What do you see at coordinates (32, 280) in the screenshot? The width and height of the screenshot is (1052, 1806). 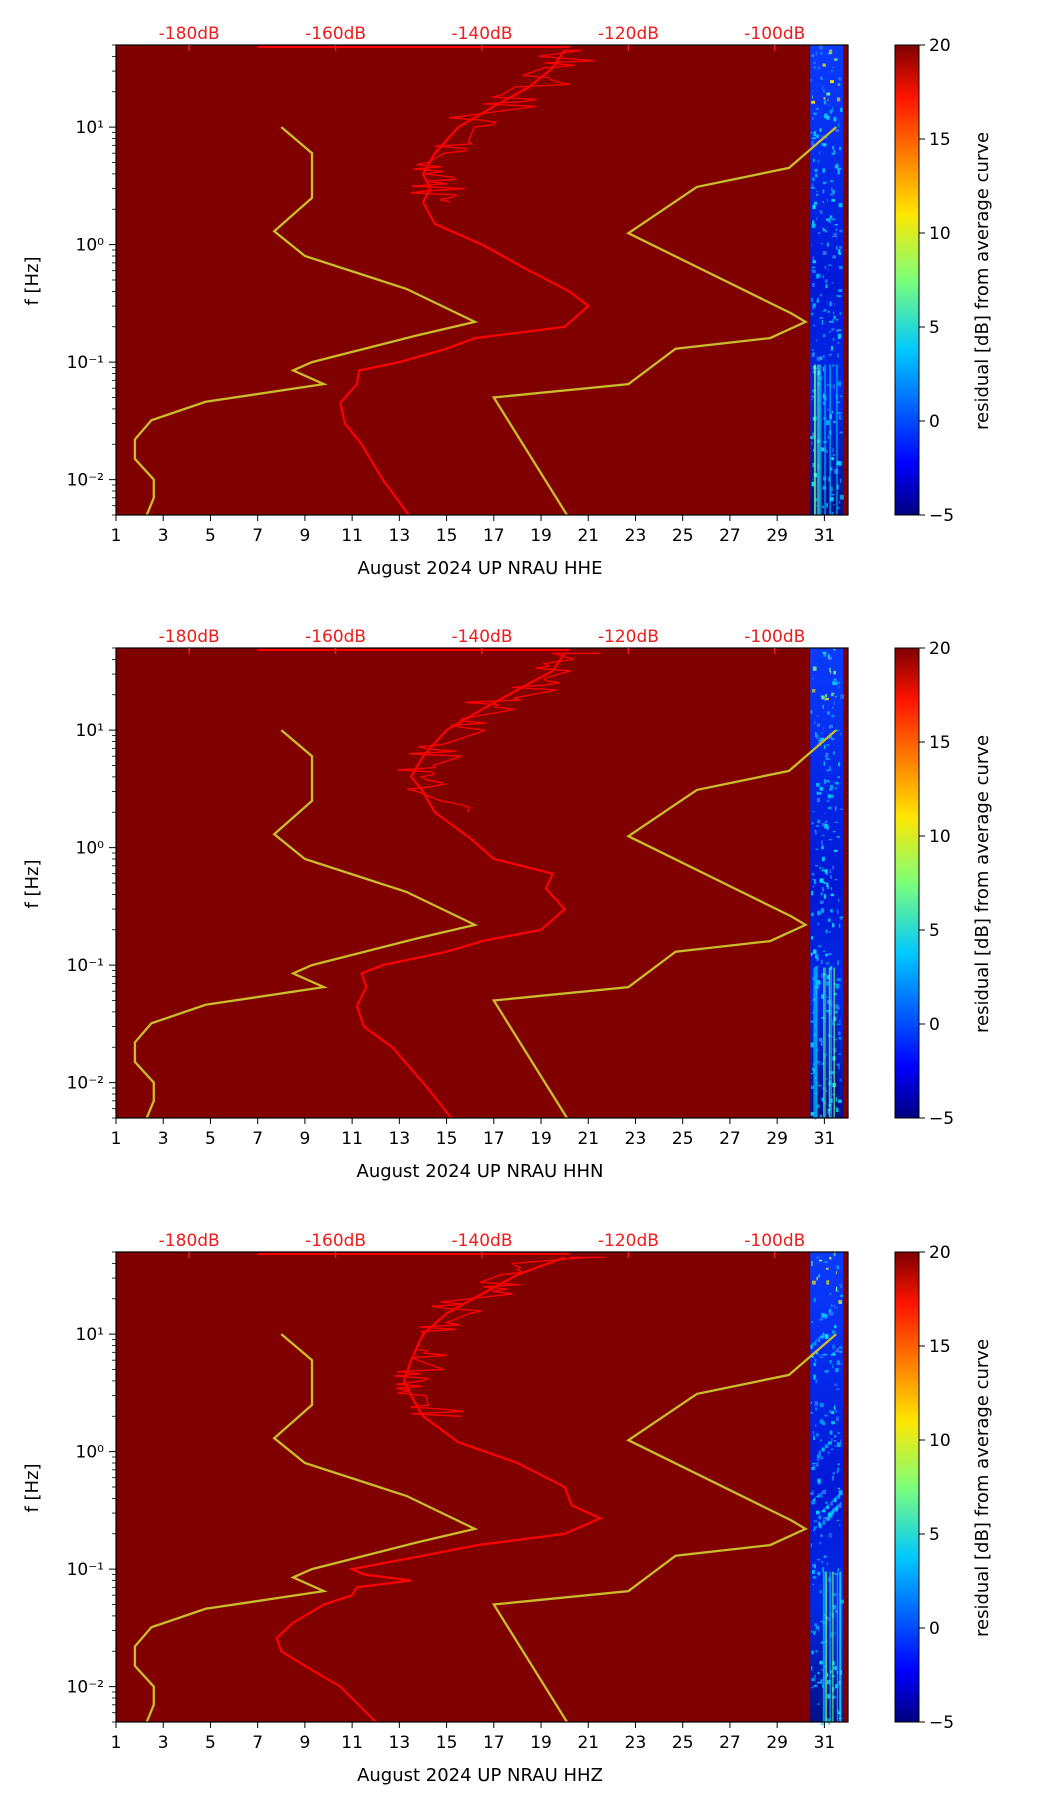 I see `y-axis-label: f [Hz]` at bounding box center [32, 280].